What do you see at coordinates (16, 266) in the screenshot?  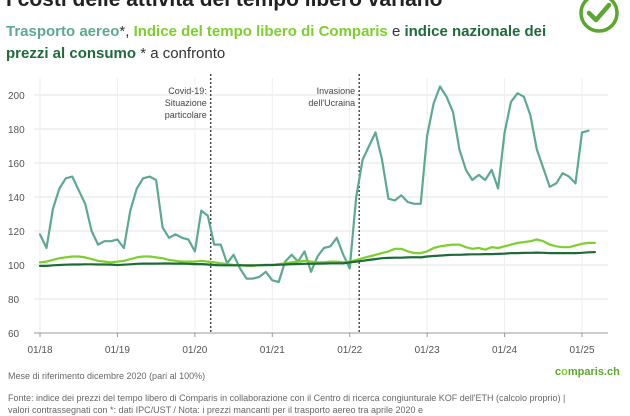 I see `y-tick-label: 100` at bounding box center [16, 266].